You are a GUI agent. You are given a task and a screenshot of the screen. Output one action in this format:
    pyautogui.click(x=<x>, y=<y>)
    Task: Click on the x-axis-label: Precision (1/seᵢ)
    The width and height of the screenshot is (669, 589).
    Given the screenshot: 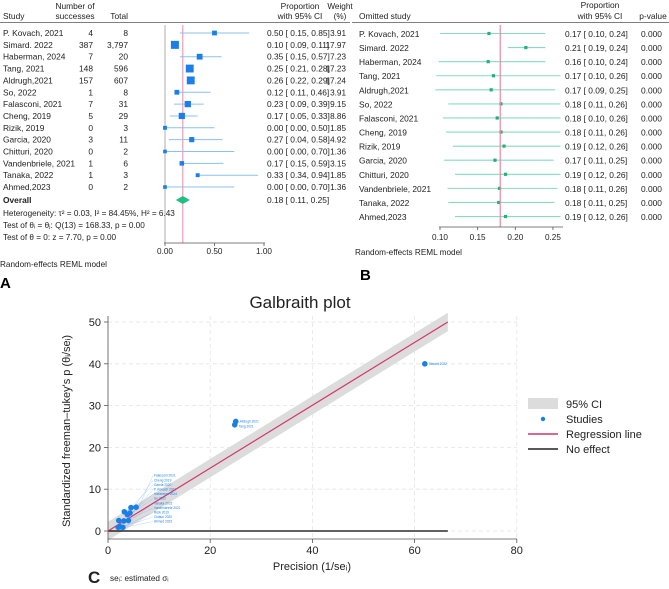 What is the action you would take?
    pyautogui.click(x=312, y=567)
    